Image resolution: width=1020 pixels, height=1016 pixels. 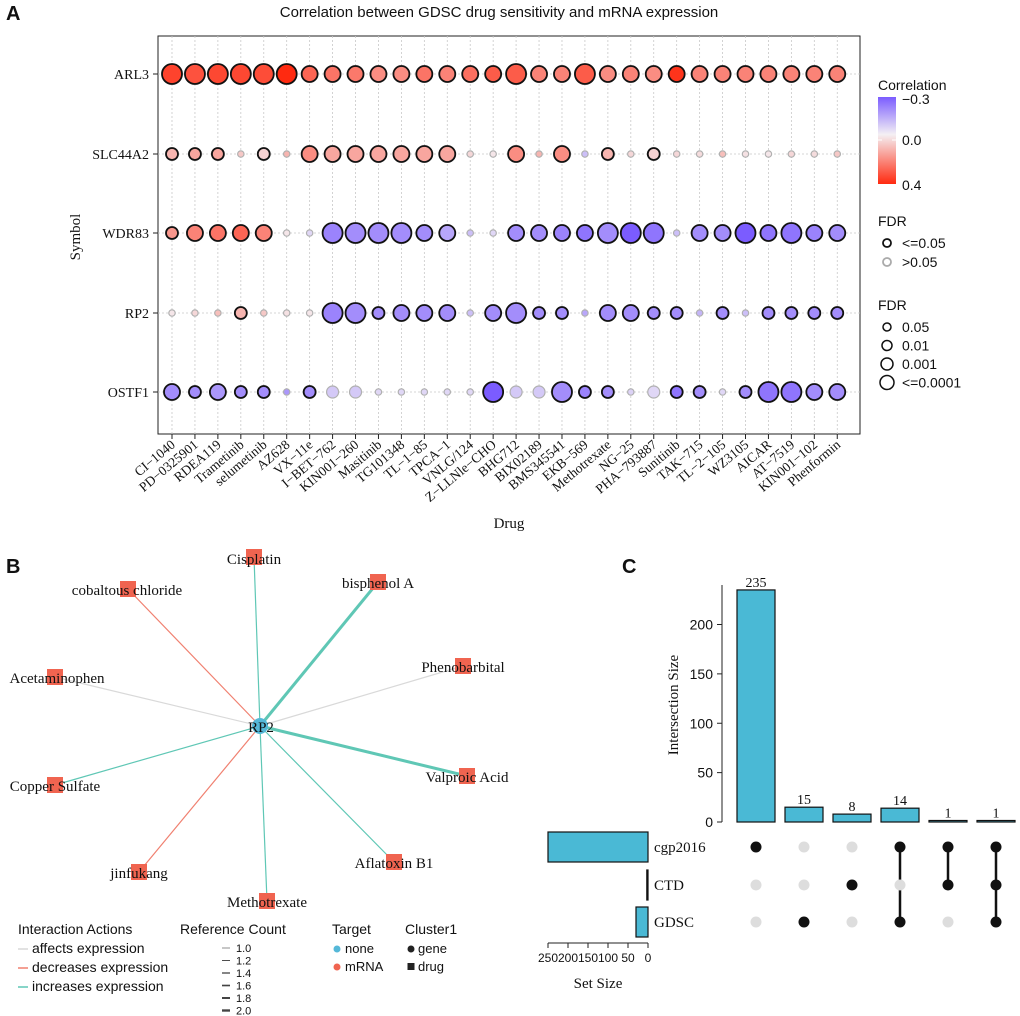 What do you see at coordinates (674, 704) in the screenshot?
I see `intersection-size-label: Intersection Size` at bounding box center [674, 704].